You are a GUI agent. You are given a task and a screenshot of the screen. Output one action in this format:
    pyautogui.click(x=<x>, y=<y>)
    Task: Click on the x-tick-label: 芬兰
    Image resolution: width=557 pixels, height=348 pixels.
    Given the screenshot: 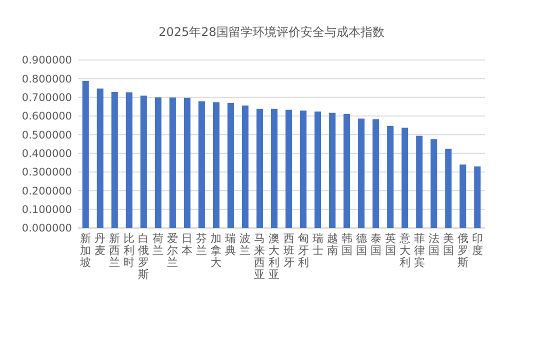 What is the action you would take?
    pyautogui.click(x=202, y=244)
    